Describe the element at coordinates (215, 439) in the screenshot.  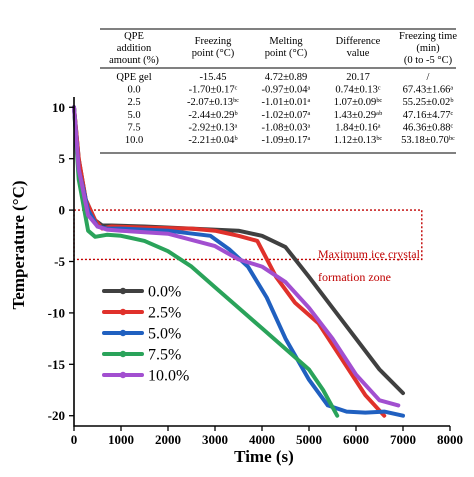
I see `x-tick-label-3: 3000` at that location.